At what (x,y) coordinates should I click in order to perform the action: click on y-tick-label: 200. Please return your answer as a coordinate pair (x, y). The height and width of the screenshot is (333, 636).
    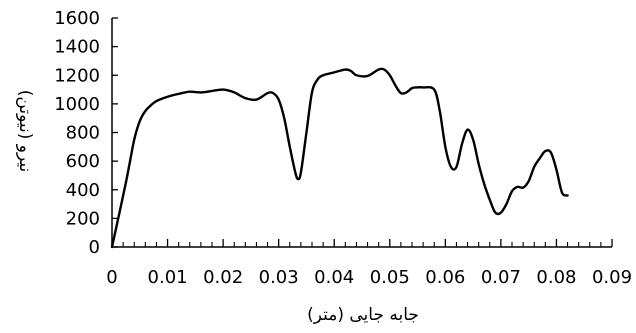
    Looking at the image, I should click on (83, 218).